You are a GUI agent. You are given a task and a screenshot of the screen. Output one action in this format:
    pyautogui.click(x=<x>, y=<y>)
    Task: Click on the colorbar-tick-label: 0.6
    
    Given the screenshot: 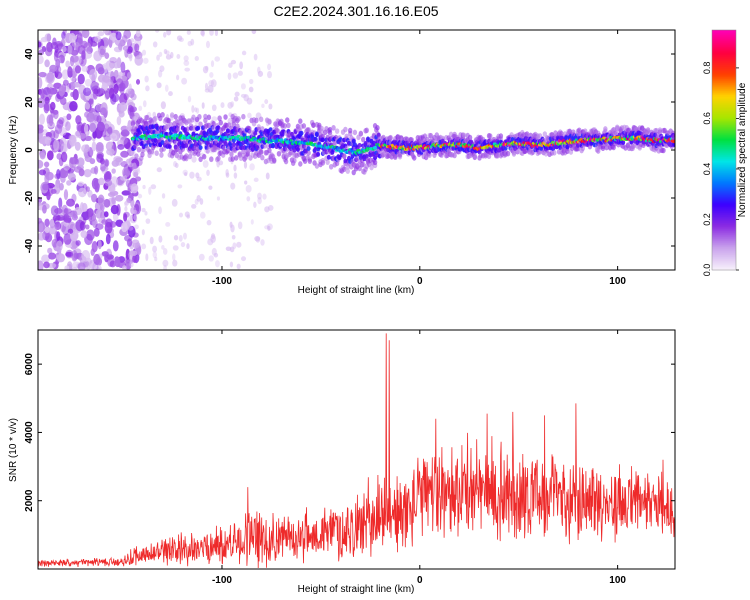 What is the action you would take?
    pyautogui.click(x=707, y=118)
    